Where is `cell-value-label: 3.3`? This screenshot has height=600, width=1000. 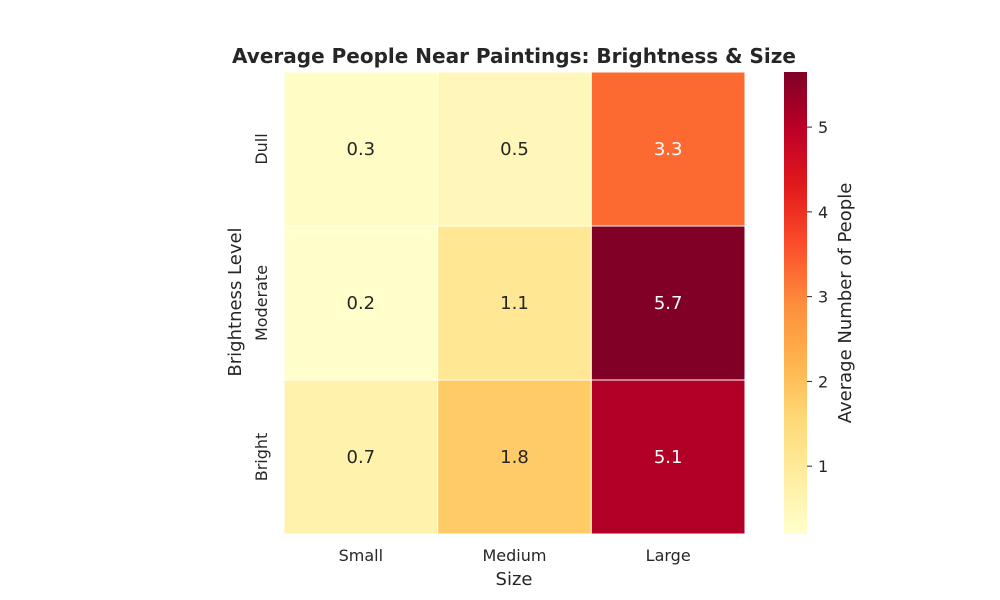 cell-value-label: 3.3 is located at coordinates (668, 149).